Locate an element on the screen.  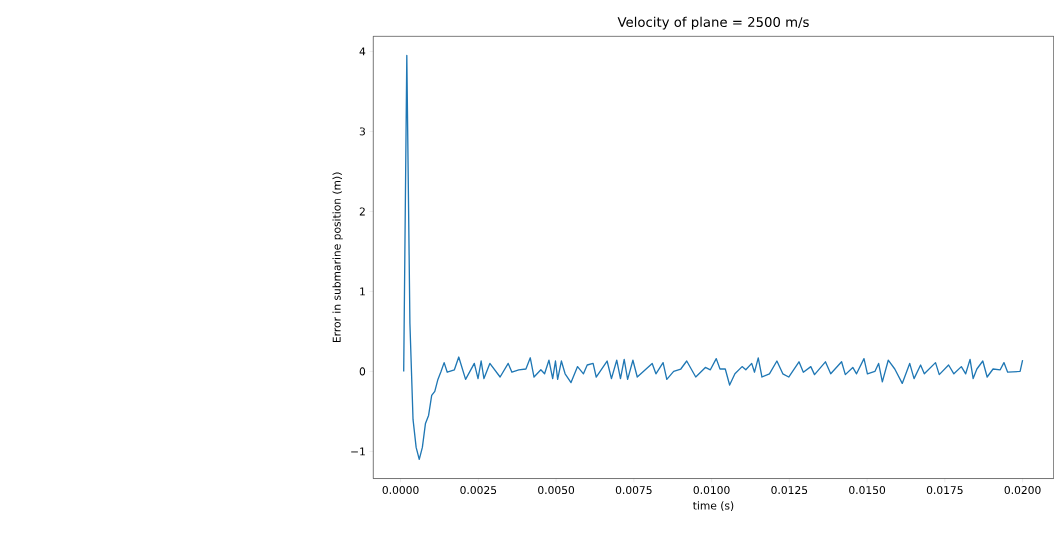
y-axis-title: Error in submarine position (m)) is located at coordinates (337, 257).